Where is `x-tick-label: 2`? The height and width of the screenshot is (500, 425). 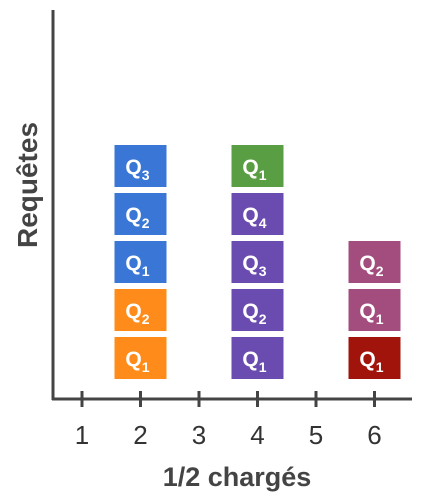 x-tick-label: 2 is located at coordinates (140, 435).